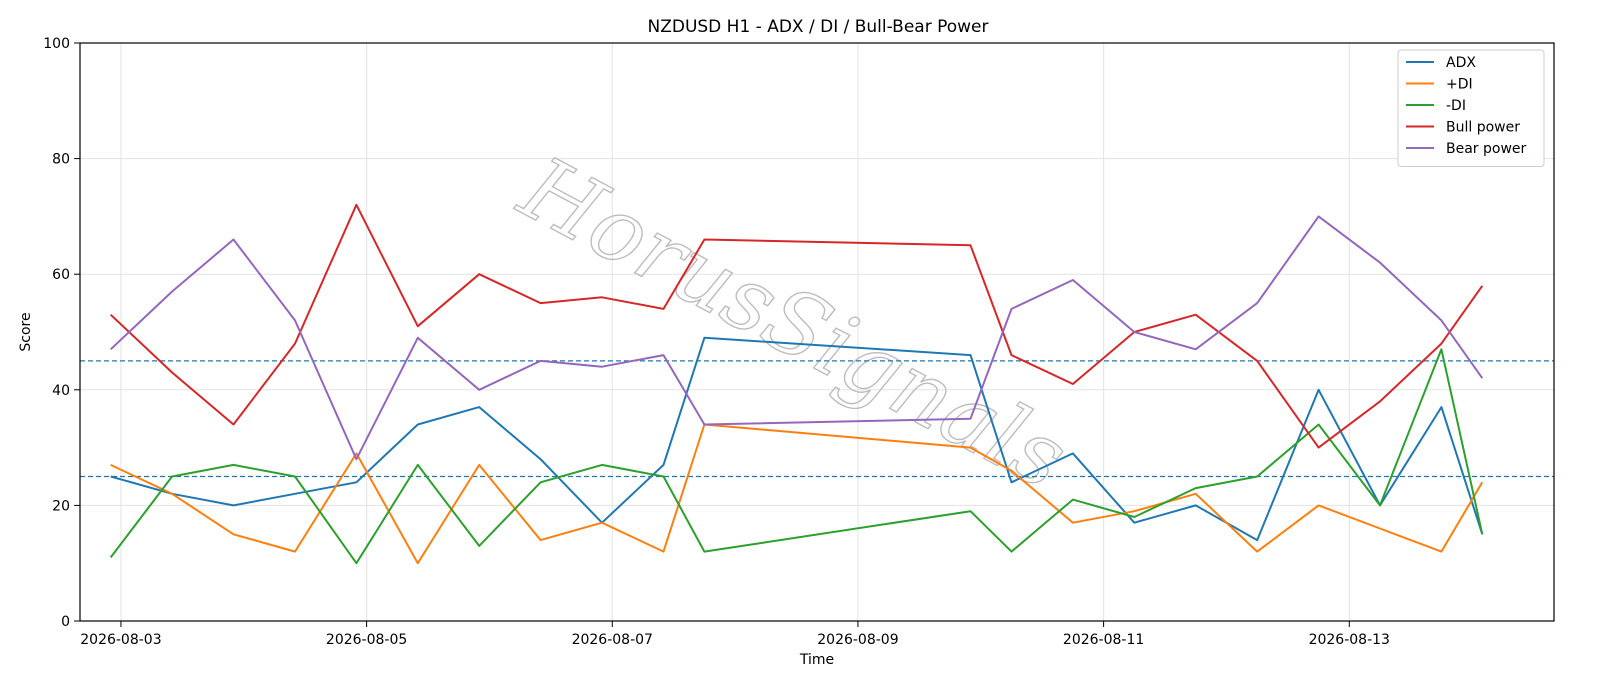 The width and height of the screenshot is (1600, 686). I want to click on legend-box, so click(1471, 108).